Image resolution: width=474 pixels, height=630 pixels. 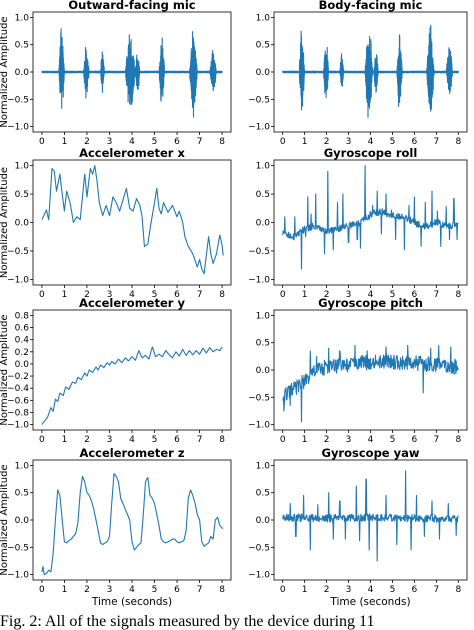 What do you see at coordinates (131, 453) in the screenshot?
I see `chart-title: Accelerometer z` at bounding box center [131, 453].